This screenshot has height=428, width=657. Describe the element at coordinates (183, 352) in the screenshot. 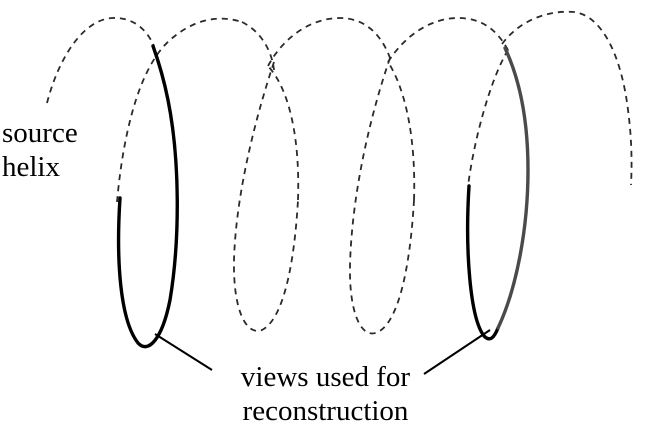

I see `leader-line-left` at that location.